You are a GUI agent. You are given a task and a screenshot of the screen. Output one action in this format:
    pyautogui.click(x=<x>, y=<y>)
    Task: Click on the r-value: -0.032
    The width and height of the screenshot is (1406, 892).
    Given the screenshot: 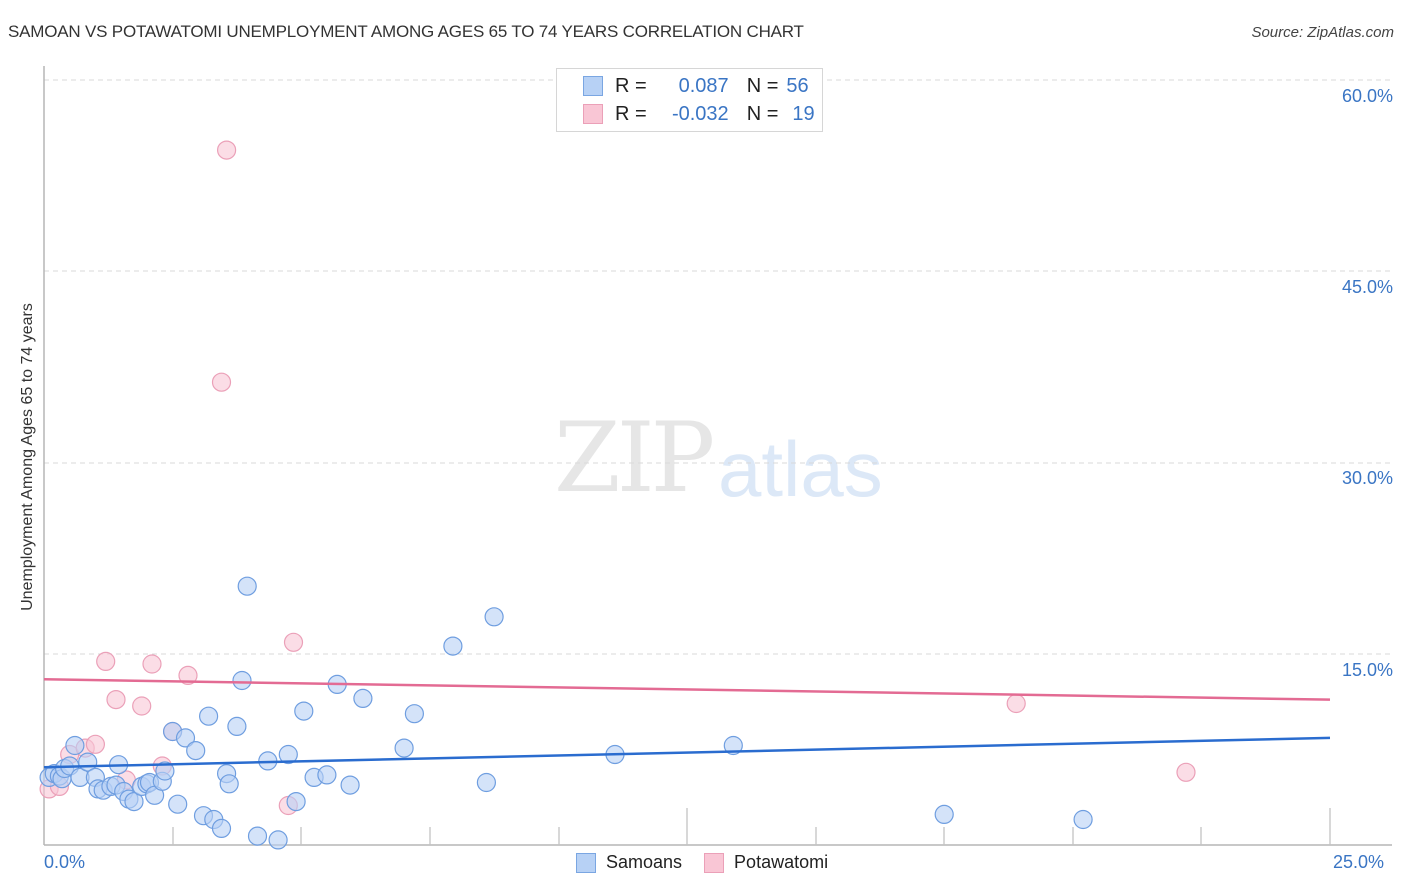 What is the action you would take?
    pyautogui.click(x=700, y=113)
    